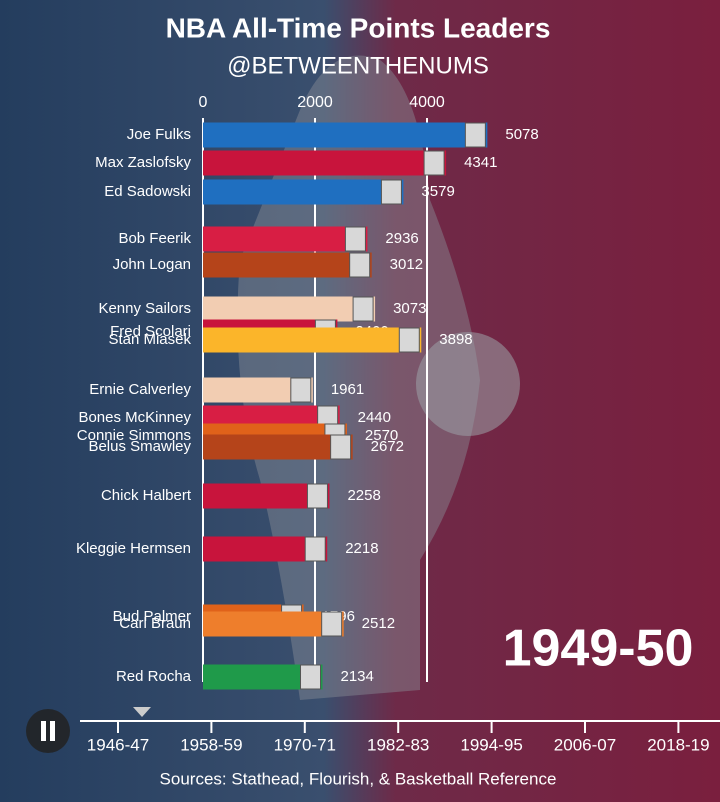 The image size is (720, 802). Describe the element at coordinates (211, 744) in the screenshot. I see `timeline-label: 1958-59` at that location.